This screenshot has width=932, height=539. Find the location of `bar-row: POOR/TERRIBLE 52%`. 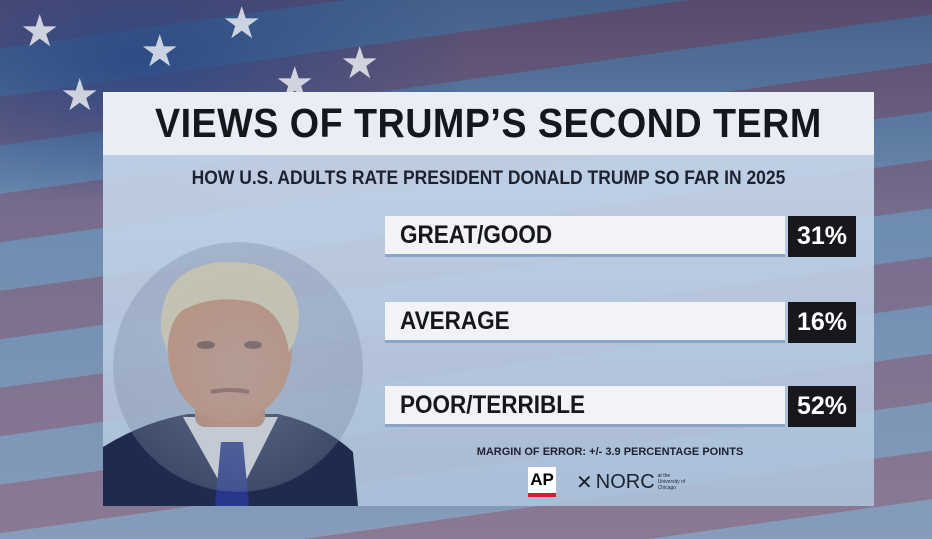

bar-row: POOR/TERRIBLE 52% is located at coordinates (620, 406).